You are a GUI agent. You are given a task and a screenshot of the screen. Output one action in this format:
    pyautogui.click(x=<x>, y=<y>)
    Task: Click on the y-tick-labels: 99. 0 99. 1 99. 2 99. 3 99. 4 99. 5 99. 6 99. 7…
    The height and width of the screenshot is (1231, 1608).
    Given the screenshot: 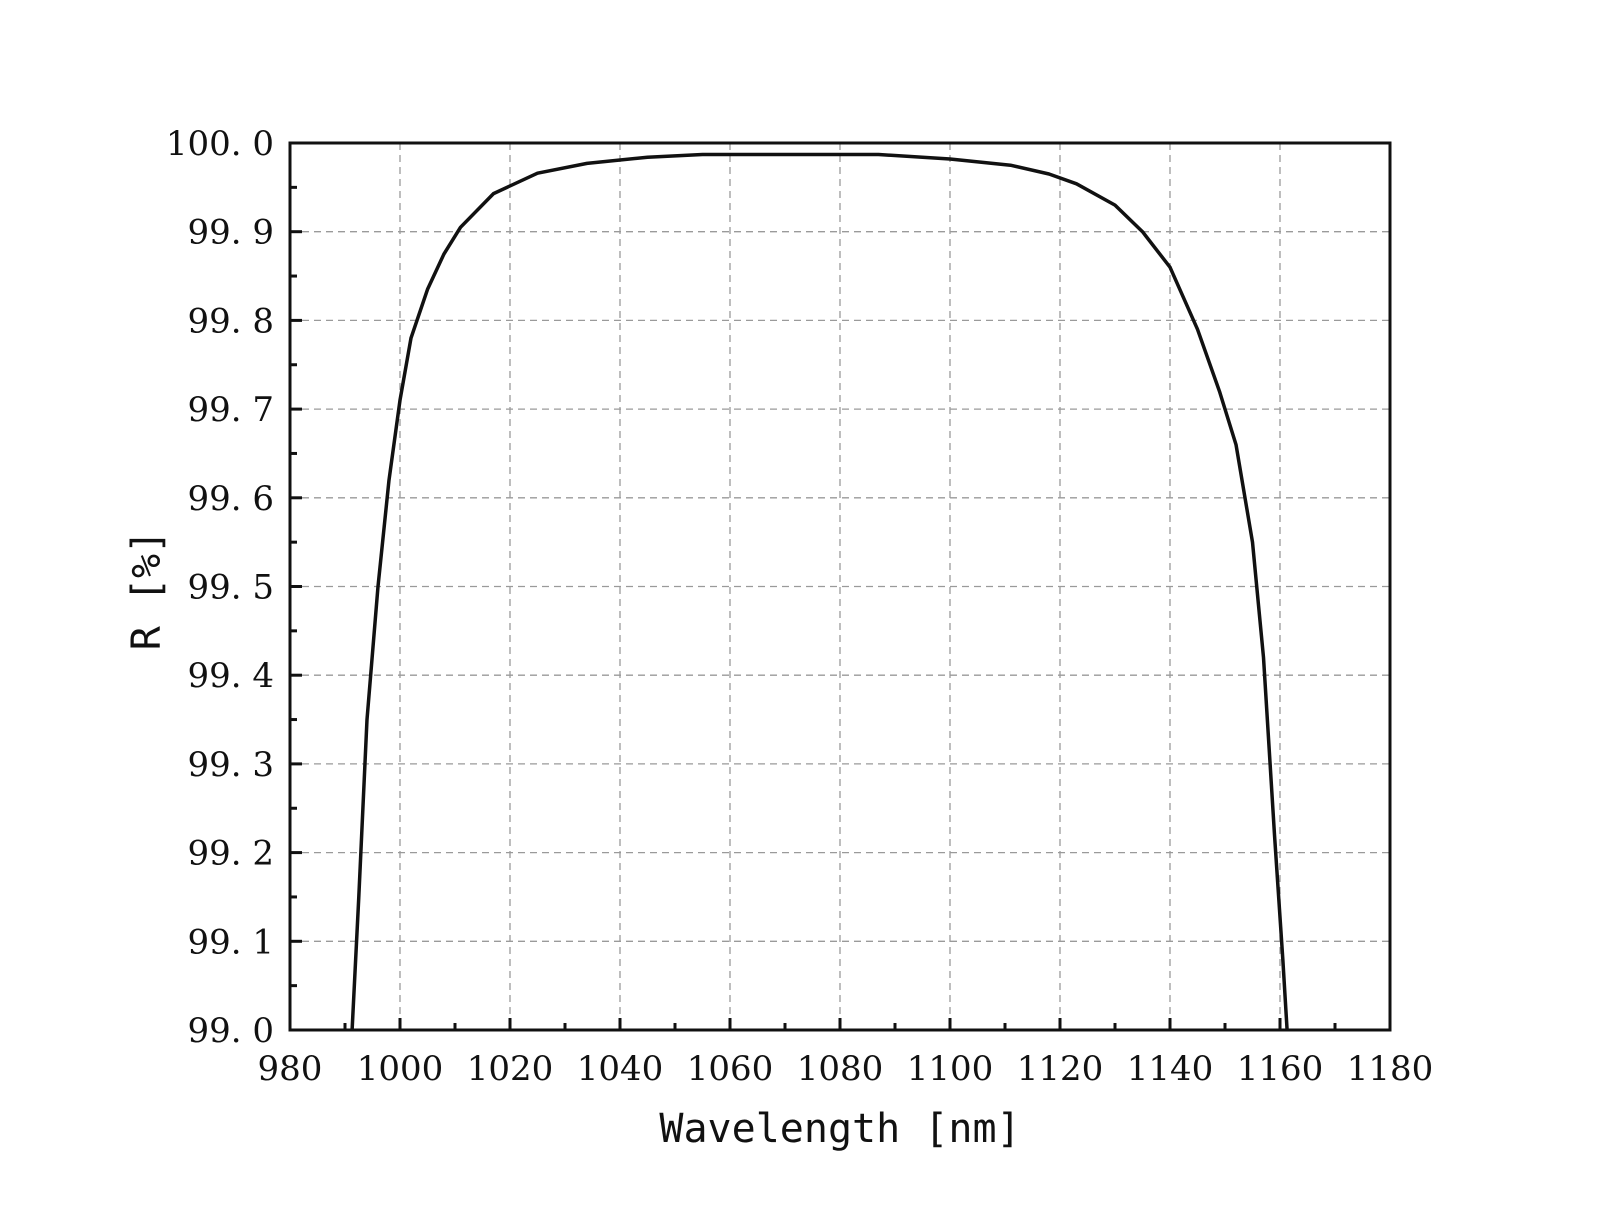 What is the action you would take?
    pyautogui.click(x=220, y=587)
    